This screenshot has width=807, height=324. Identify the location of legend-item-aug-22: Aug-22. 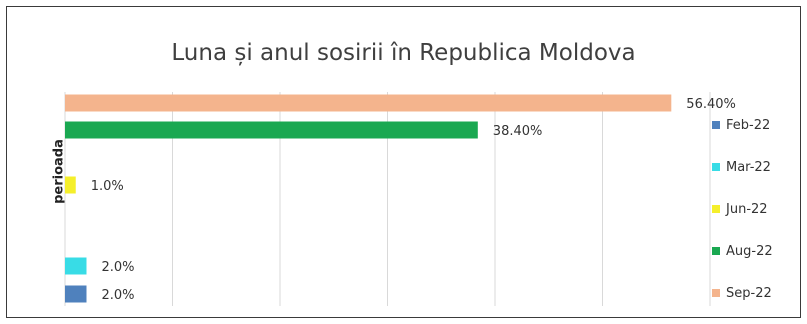
(758, 251).